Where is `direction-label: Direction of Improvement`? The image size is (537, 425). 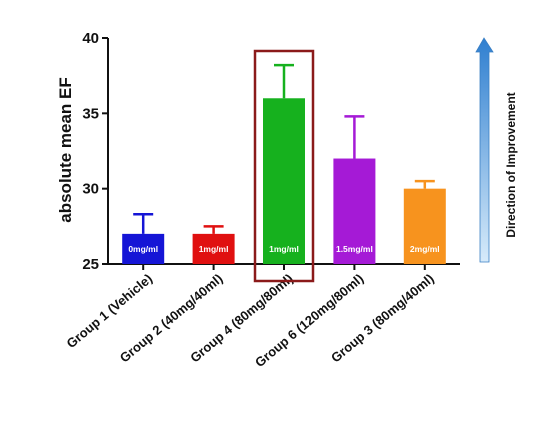
direction-label: Direction of Improvement is located at coordinates (511, 164).